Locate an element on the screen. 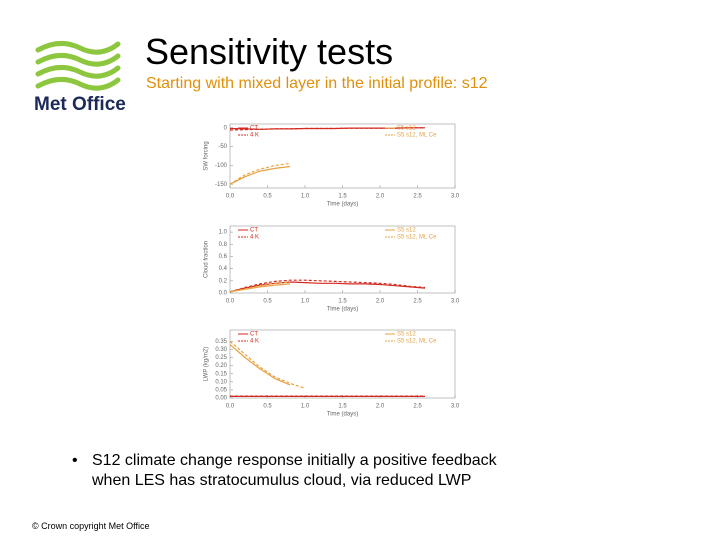 This screenshot has height=540, width=720. y-axis-label: Cloud fraction is located at coordinates (207, 259).